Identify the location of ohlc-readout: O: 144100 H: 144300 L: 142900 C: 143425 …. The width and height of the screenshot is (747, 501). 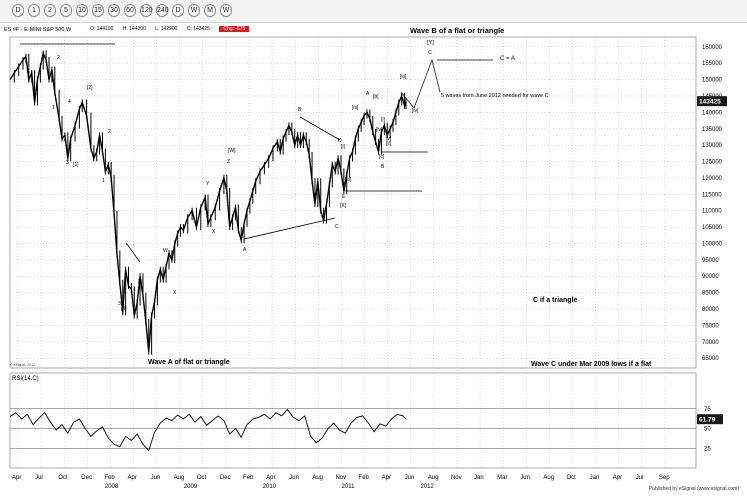
(173, 29).